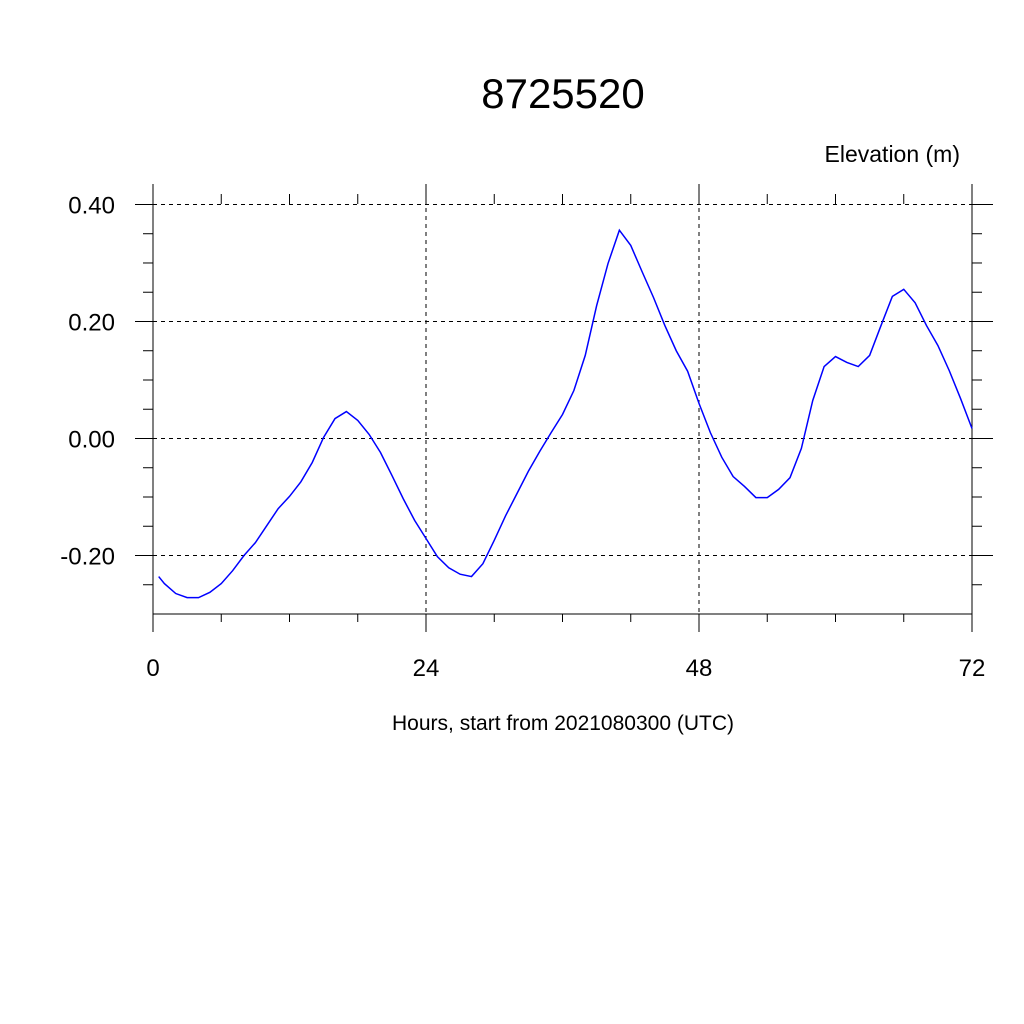  What do you see at coordinates (152, 668) in the screenshot?
I see `x-tick-label: 0` at bounding box center [152, 668].